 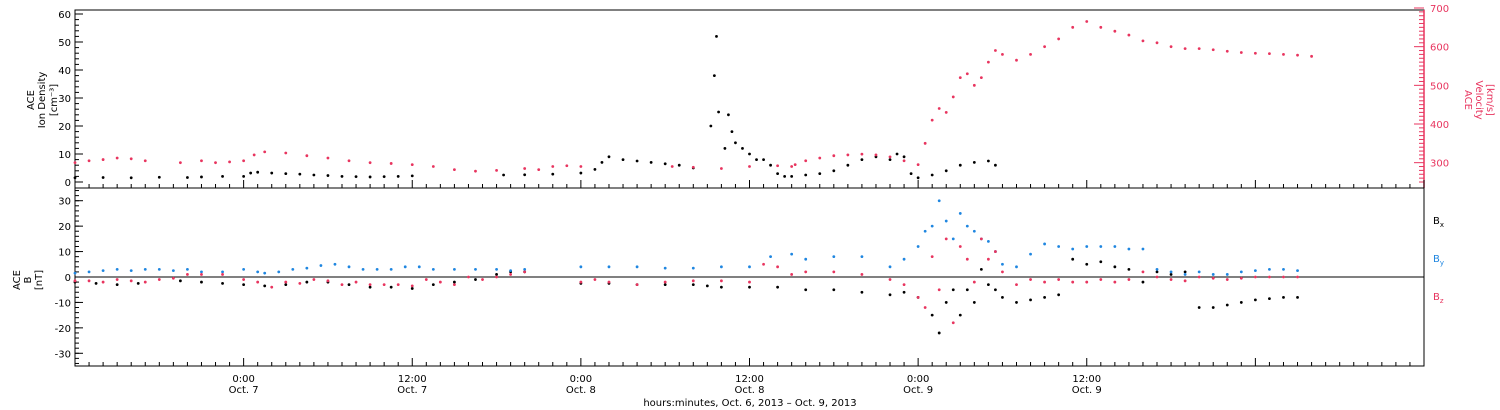 What do you see at coordinates (63, 329) in the screenshot?
I see `b-tick-label: -20` at bounding box center [63, 329].